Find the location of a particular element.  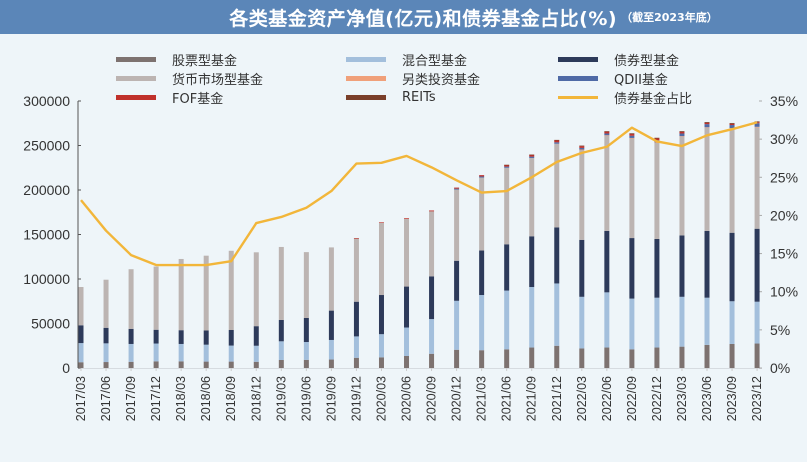

right-axis-tick-label: 20% is located at coordinates (784, 215).